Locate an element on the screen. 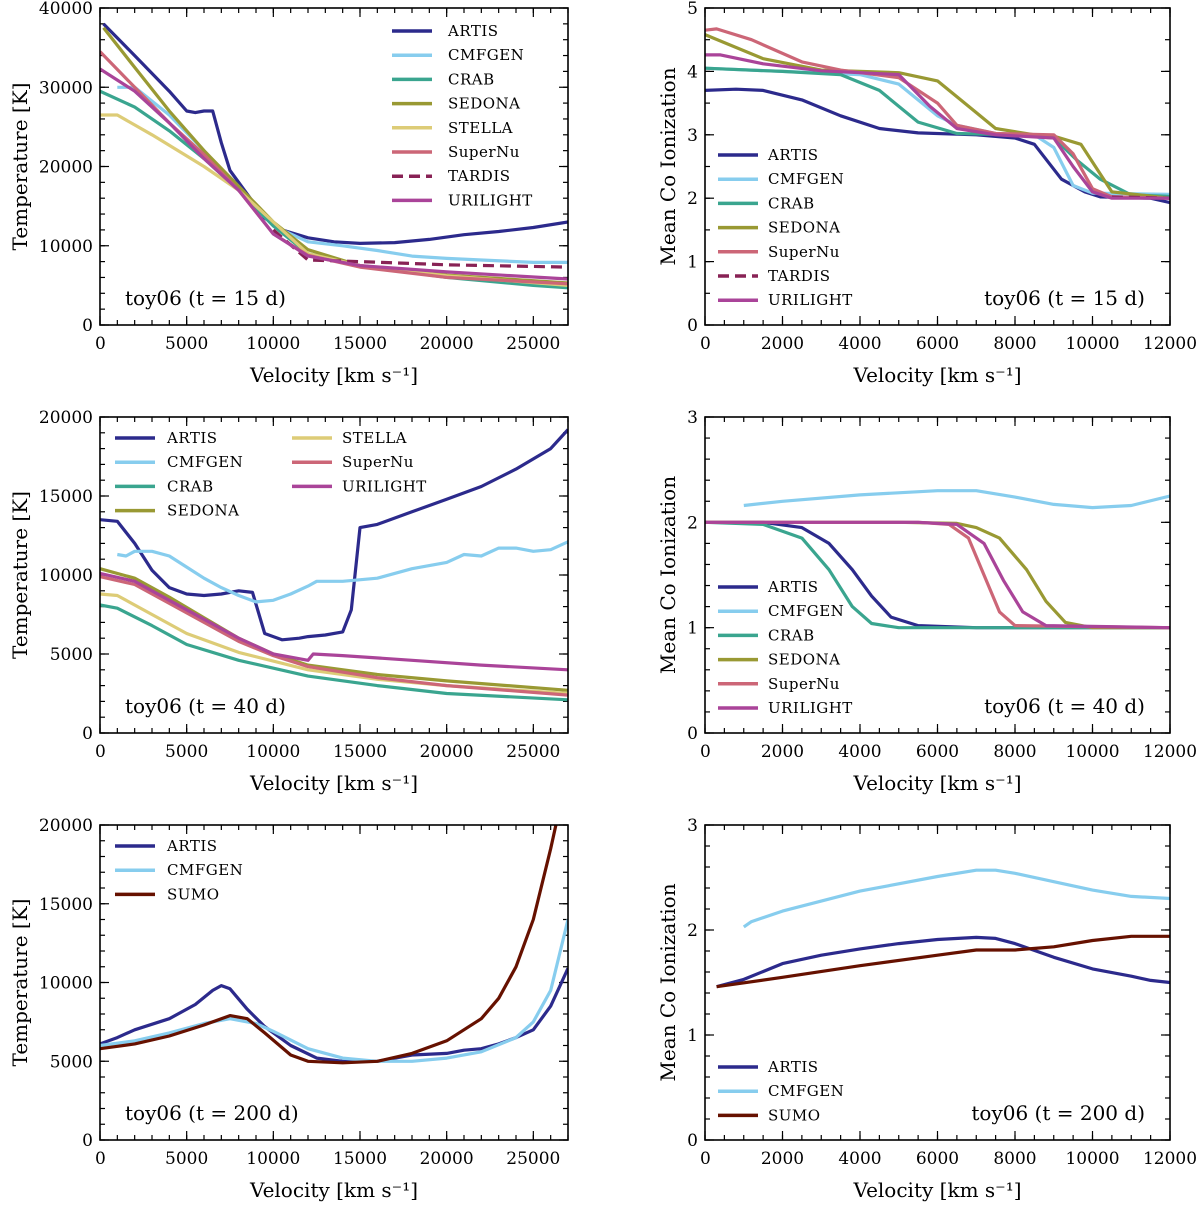  series-line-supernu is located at coordinates (334, 636).